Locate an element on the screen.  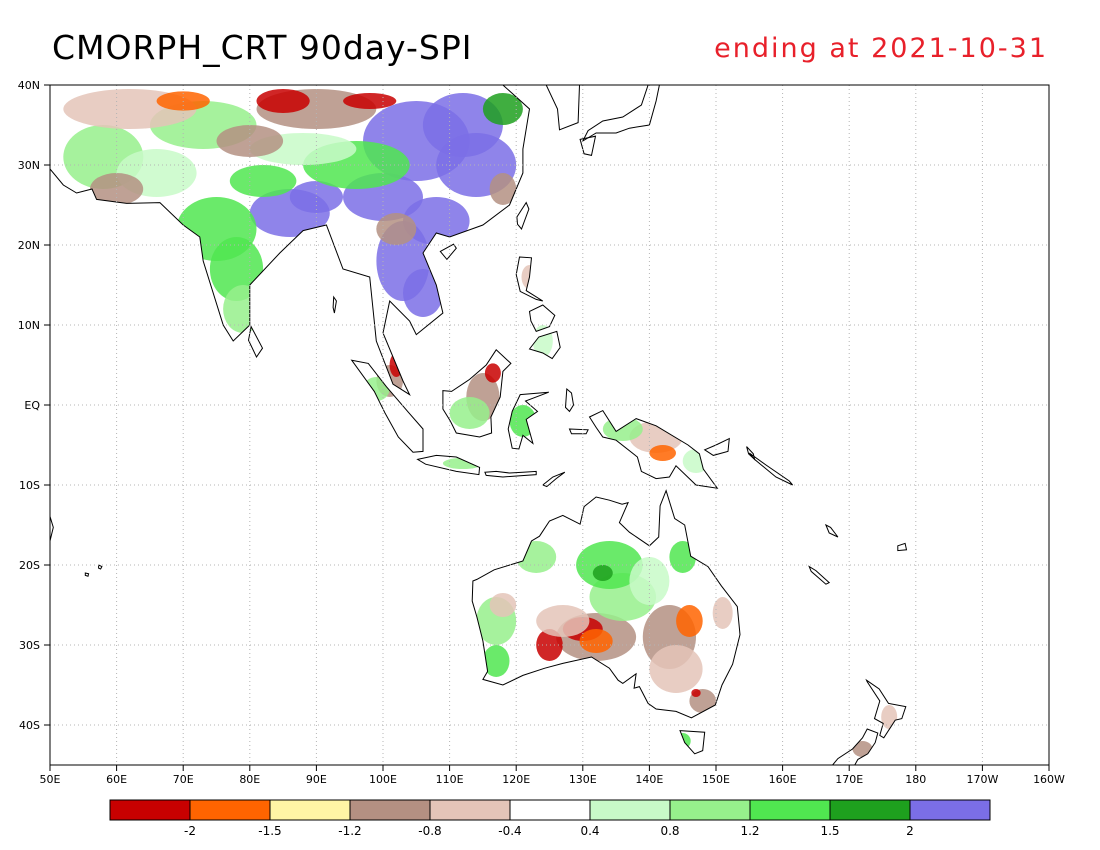
lat-label: 40S is located at coordinates (29, 725).